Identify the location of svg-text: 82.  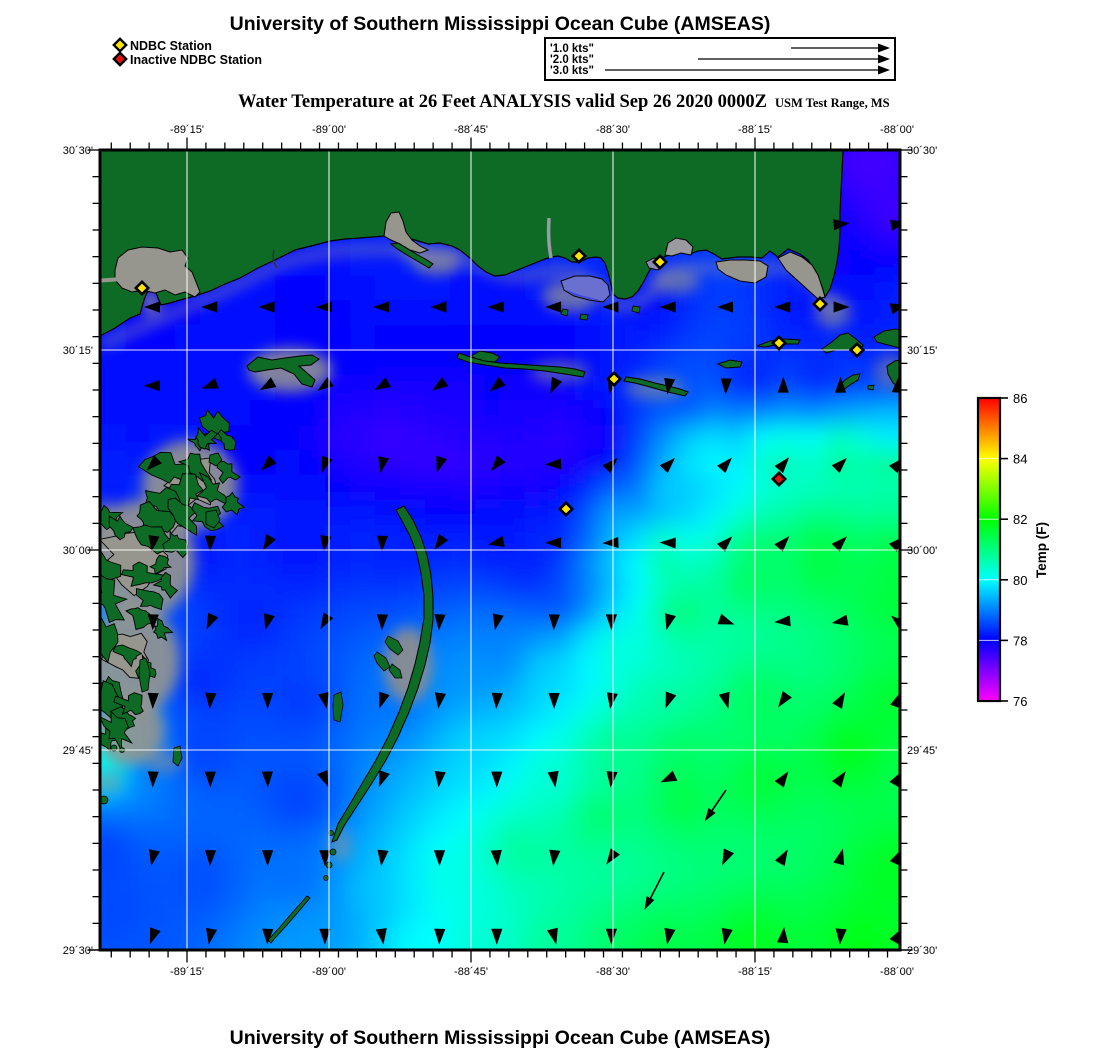
(1020, 519).